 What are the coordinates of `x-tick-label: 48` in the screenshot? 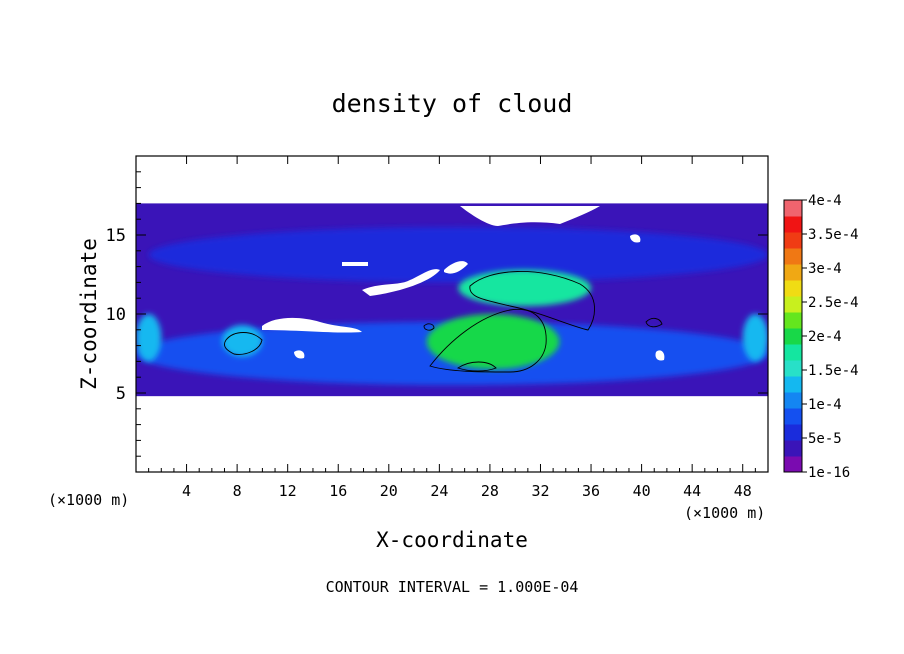 It's located at (743, 491).